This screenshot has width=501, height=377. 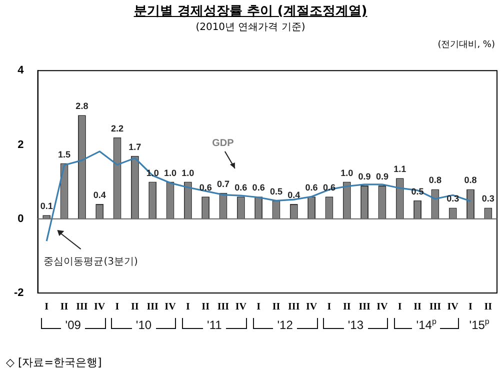 I want to click on data-label: 1.5, so click(x=64, y=154).